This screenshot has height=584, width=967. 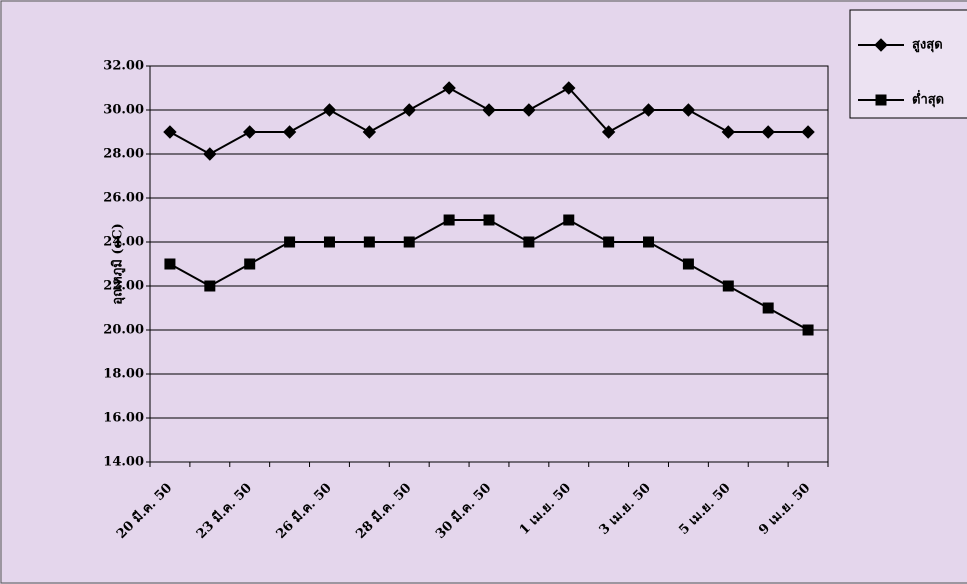 I want to click on legend-label: สูงสุด, so click(x=927, y=45).